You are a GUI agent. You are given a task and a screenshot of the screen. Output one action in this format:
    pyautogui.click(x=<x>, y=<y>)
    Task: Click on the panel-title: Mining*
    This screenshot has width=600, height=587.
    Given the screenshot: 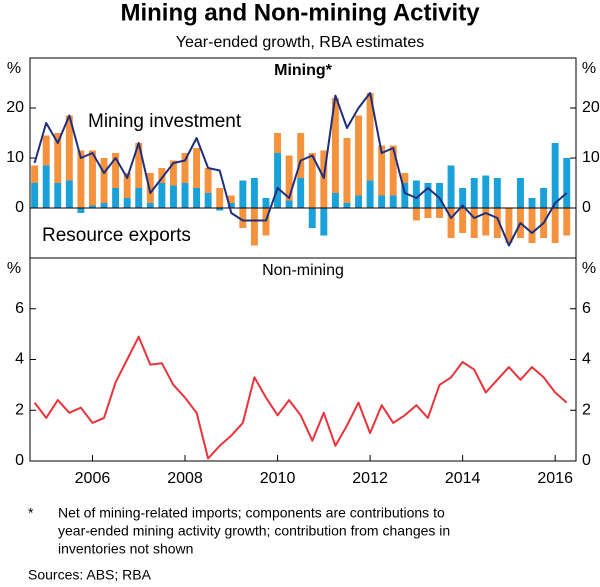 What is the action you would take?
    pyautogui.click(x=303, y=70)
    